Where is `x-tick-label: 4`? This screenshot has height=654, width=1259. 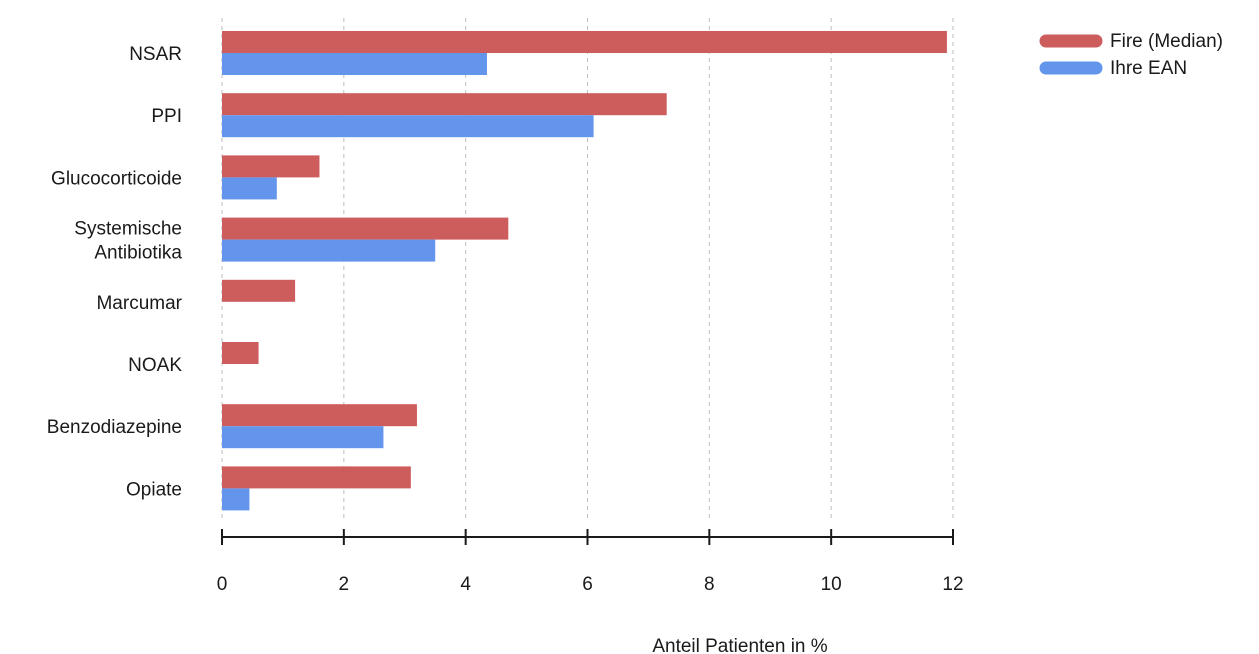
x-tick-label: 4 is located at coordinates (465, 584).